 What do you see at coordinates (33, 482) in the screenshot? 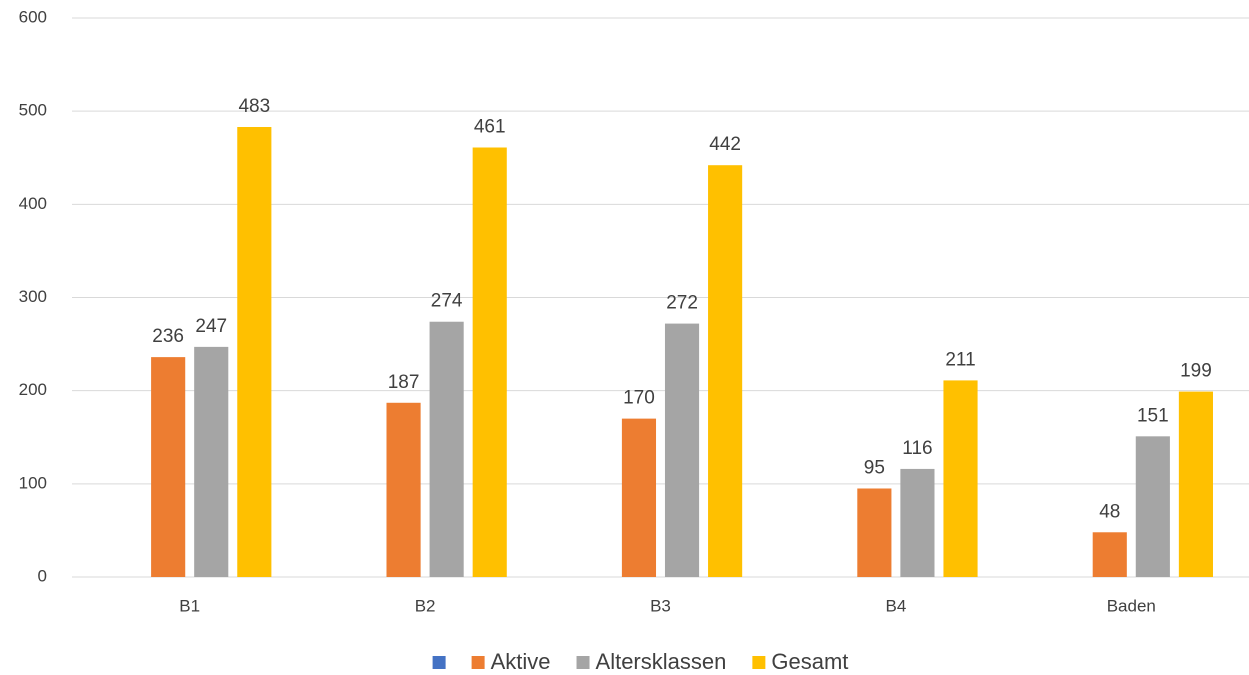
I see `y-tick-label: 100` at bounding box center [33, 482].